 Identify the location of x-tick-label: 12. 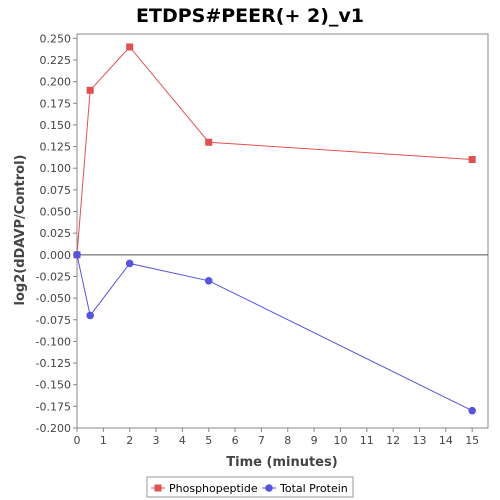
(393, 440).